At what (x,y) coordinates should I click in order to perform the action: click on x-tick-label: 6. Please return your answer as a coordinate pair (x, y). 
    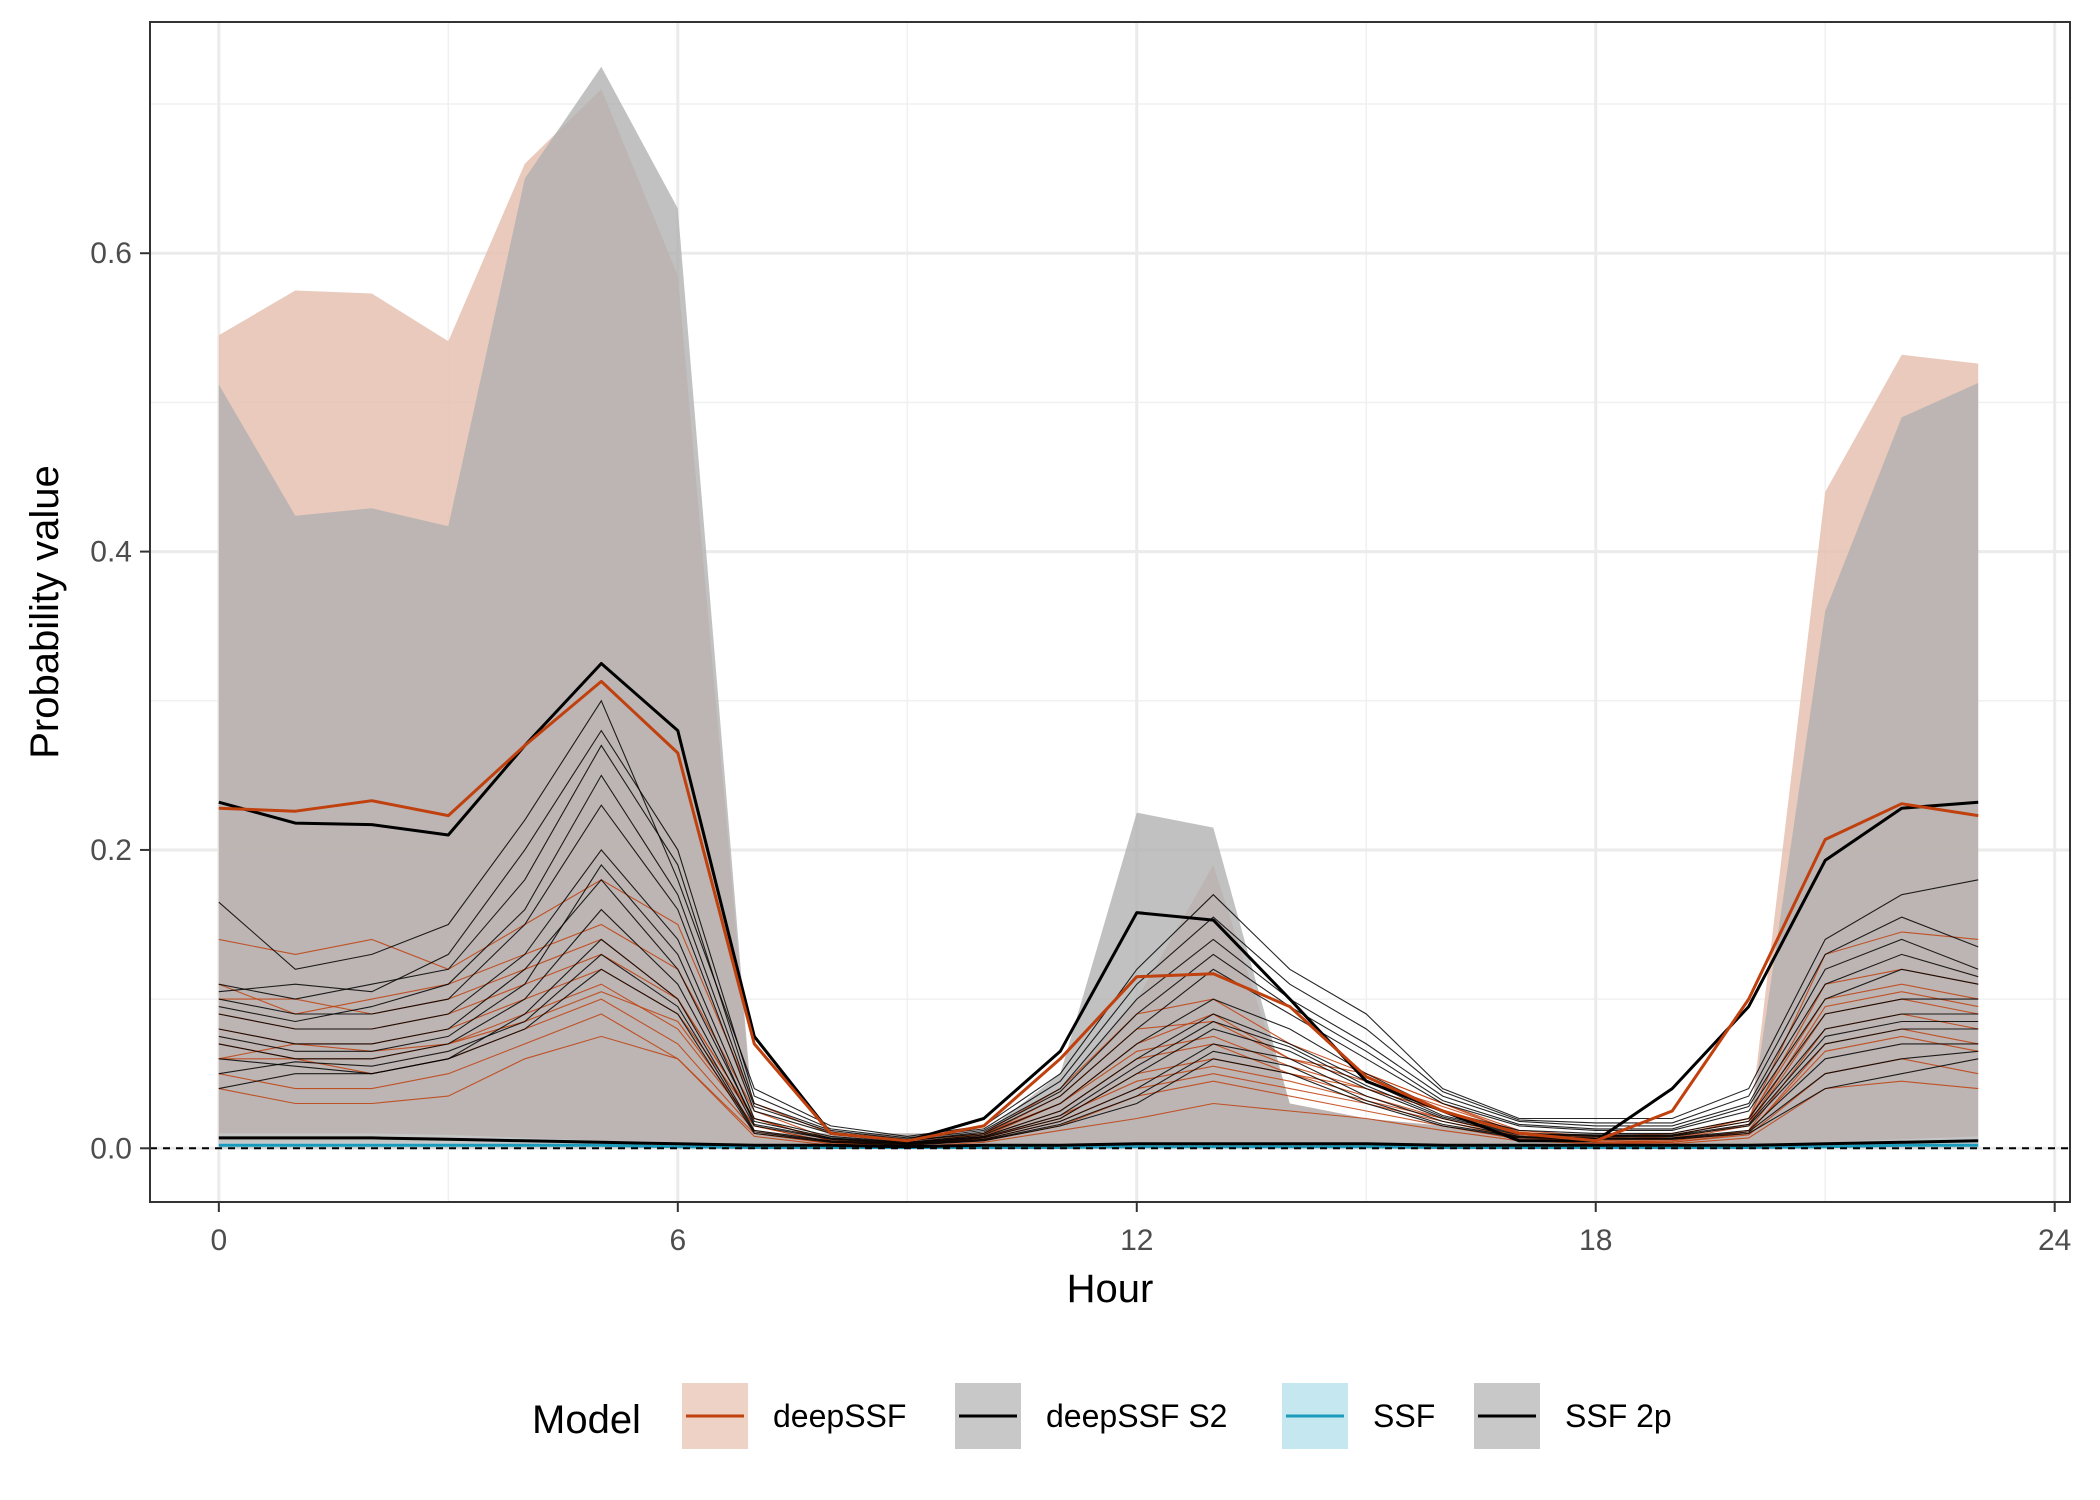
    Looking at the image, I should click on (677, 1240).